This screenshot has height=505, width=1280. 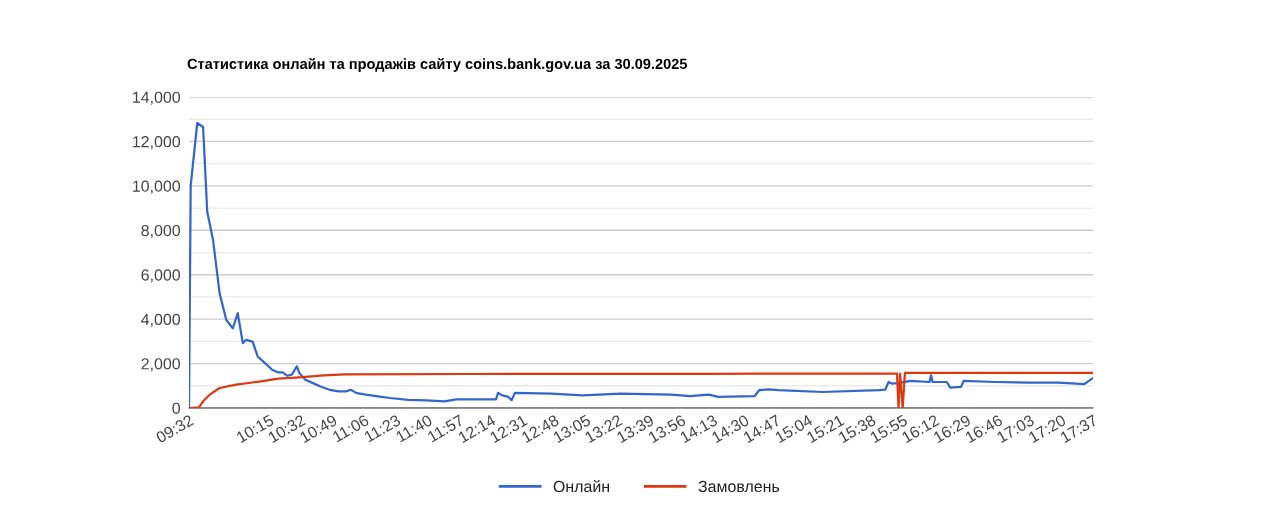 What do you see at coordinates (175, 429) in the screenshot?
I see `x-tick-label: 09:32` at bounding box center [175, 429].